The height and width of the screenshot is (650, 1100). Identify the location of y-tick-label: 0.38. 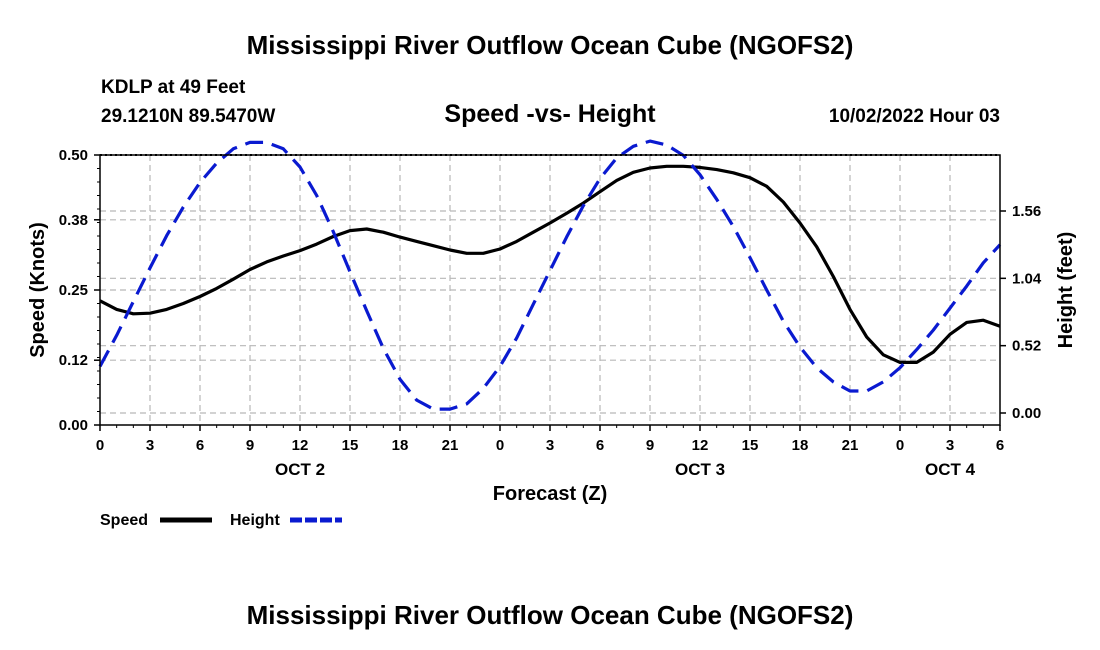
(73, 220).